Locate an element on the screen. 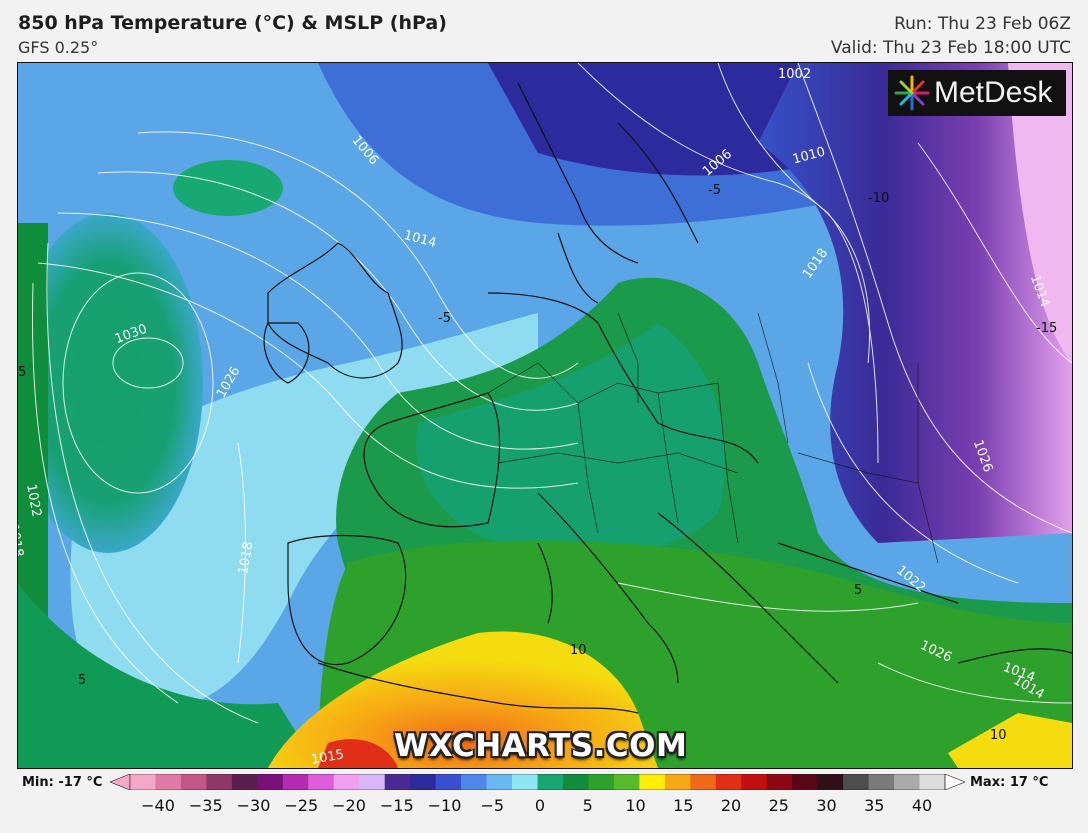 The width and height of the screenshot is (1088, 833). far-east-coldest-region is located at coordinates (1040, 213).